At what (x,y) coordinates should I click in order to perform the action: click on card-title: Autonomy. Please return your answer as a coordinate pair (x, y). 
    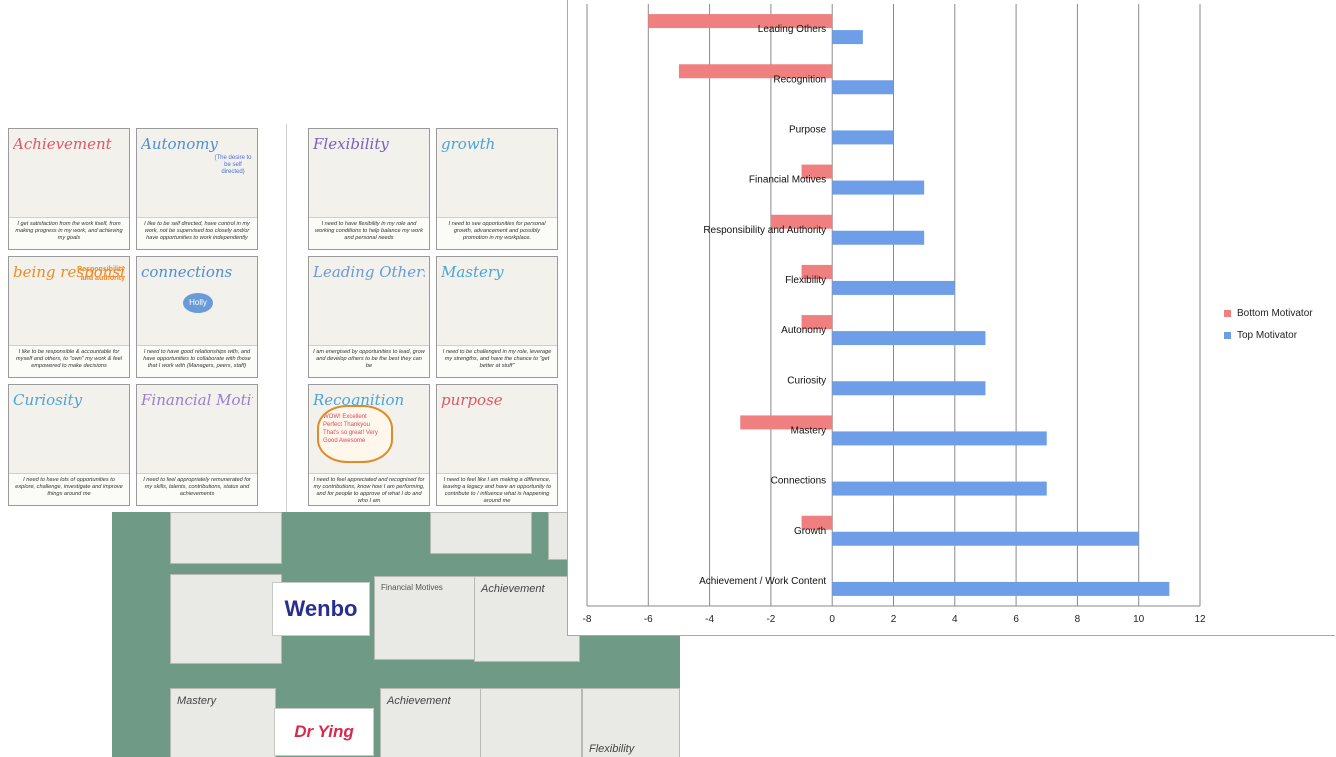
    Looking at the image, I should click on (179, 144).